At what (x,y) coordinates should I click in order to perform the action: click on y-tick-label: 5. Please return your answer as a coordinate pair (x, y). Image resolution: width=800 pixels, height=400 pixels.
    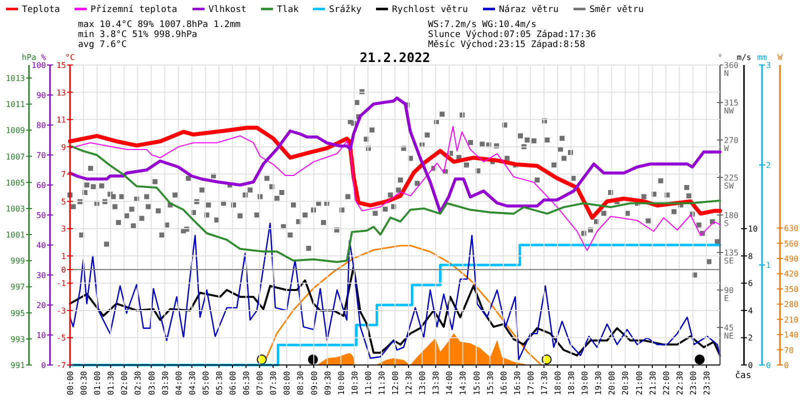
    Looking at the image, I should click on (63, 201).